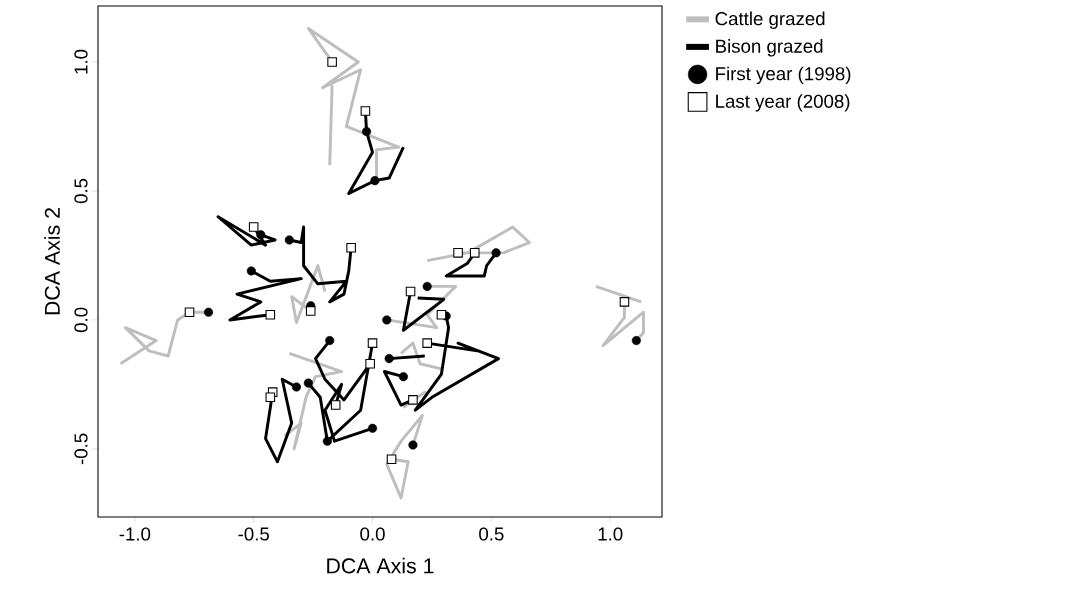  I want to click on y-tick-label: 1.0, so click(81, 61).